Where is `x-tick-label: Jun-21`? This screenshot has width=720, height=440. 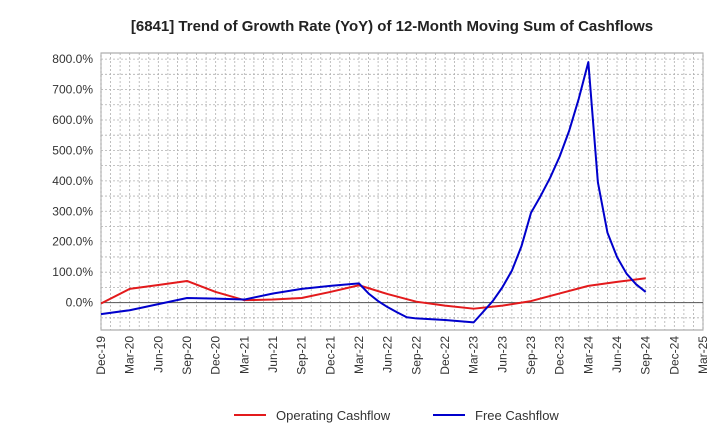
x-tick-label: Jun-21 is located at coordinates (273, 354).